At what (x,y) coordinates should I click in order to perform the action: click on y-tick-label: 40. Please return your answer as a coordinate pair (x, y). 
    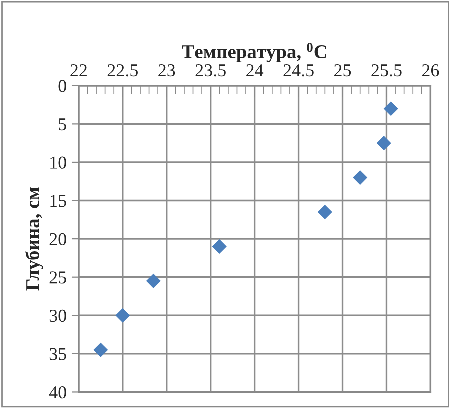
    Looking at the image, I should click on (57, 392).